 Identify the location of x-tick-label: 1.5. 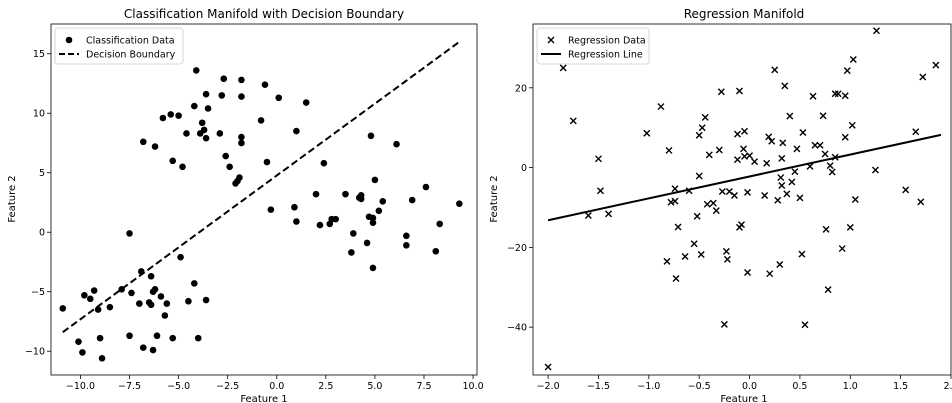
(900, 386).